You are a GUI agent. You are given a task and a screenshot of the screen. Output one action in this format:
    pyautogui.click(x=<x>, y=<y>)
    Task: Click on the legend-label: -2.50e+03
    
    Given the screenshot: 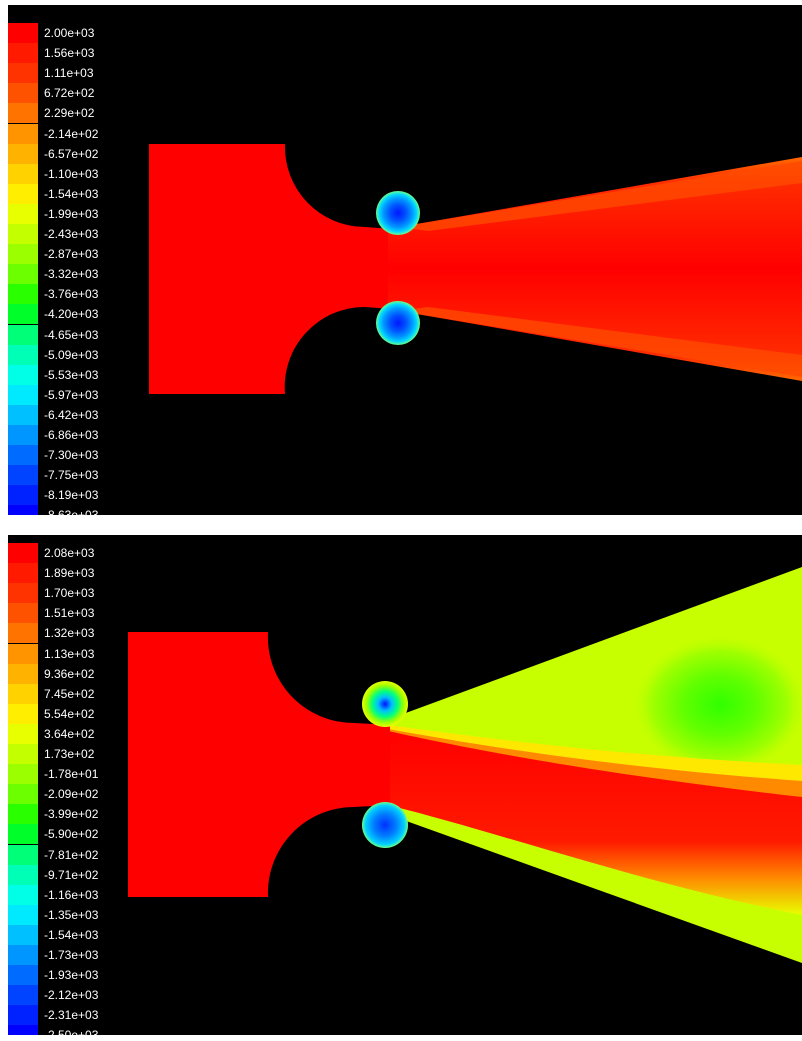 What is the action you would take?
    pyautogui.click(x=71, y=1031)
    